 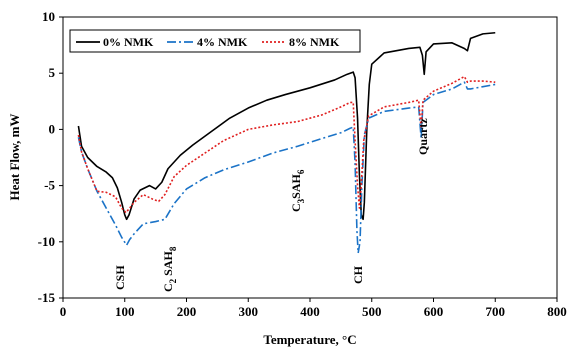 I want to click on x-axis-title: Temperature, °C, so click(x=309, y=339).